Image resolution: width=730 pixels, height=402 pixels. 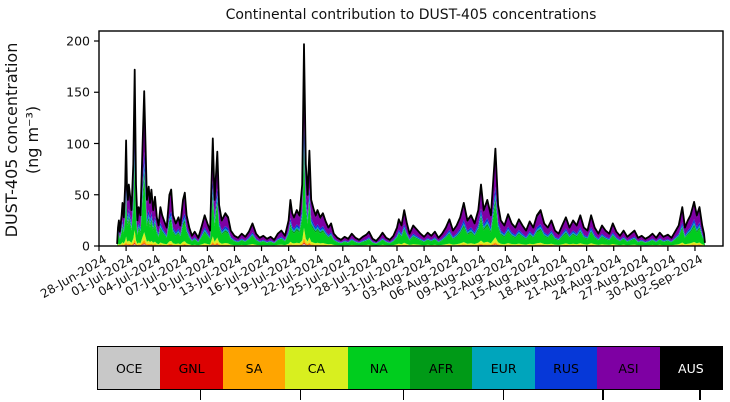 I want to click on legend: OCE GNL SA CA NA AFR EUR RUS ASI AUS, so click(x=410, y=368).